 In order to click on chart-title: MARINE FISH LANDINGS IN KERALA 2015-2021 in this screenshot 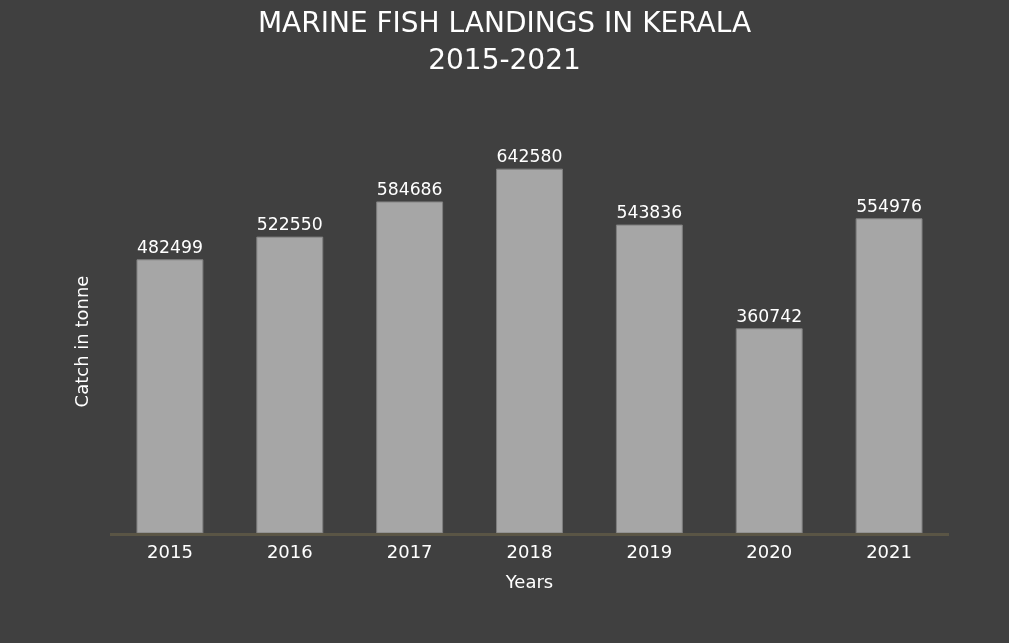, I will do `click(504, 41)`.